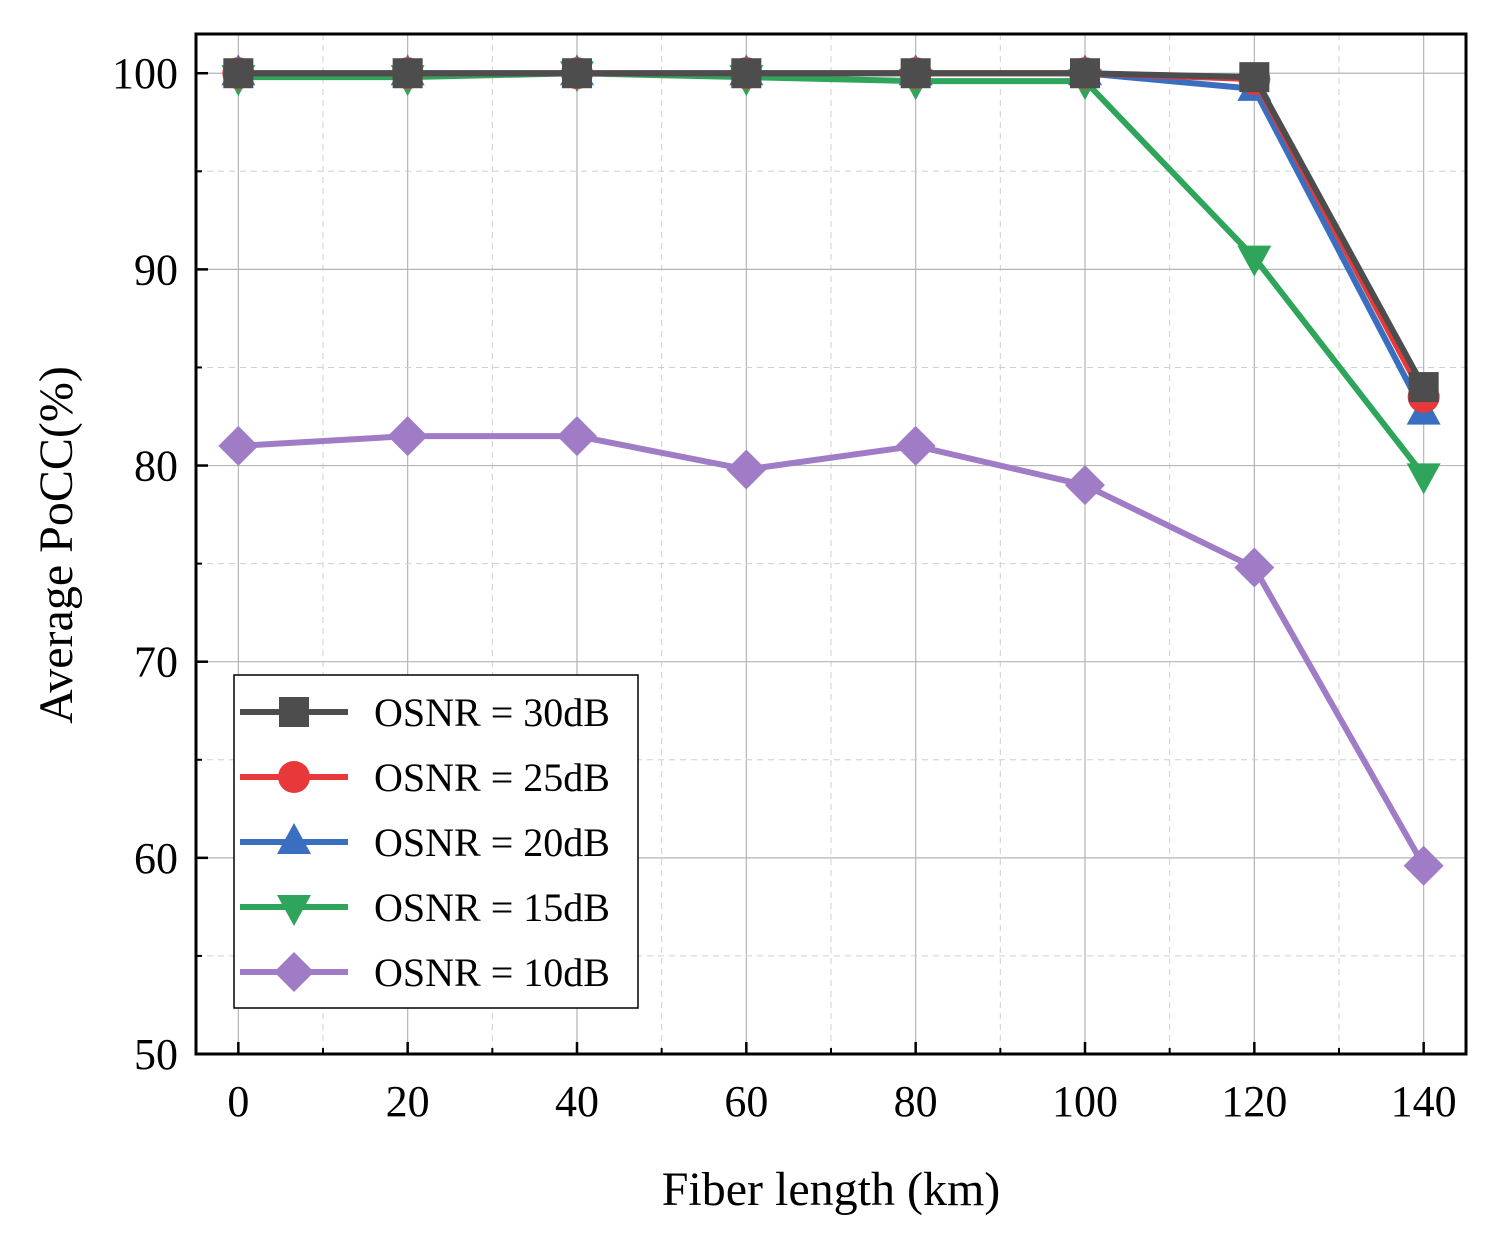  Describe the element at coordinates (492, 777) in the screenshot. I see `legend-label: OSNR = 25dB` at that location.